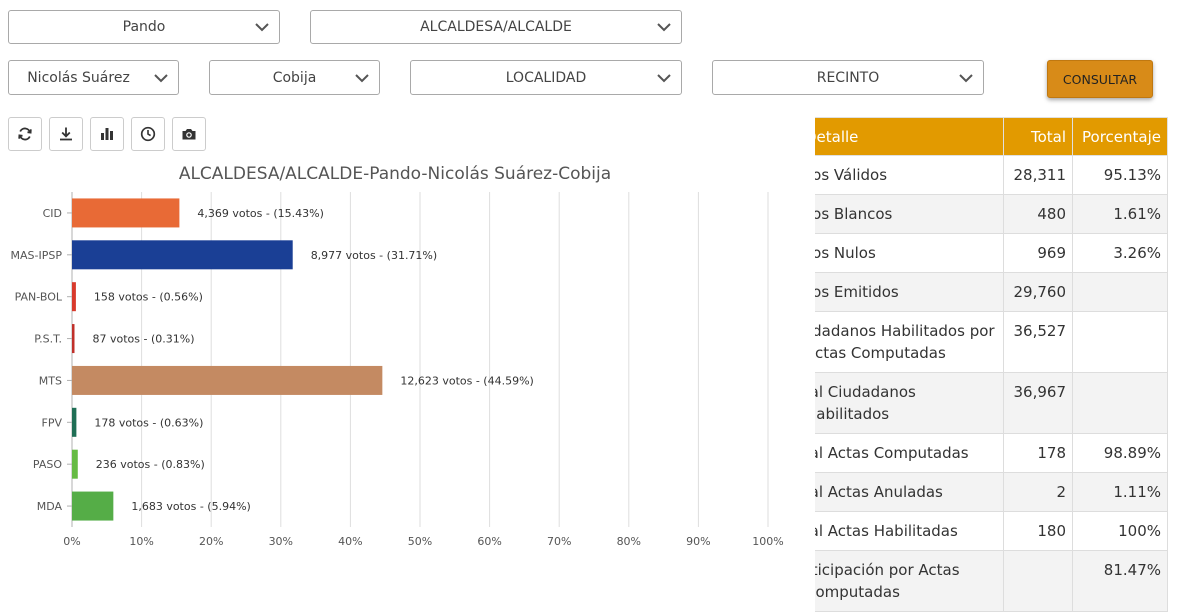 This screenshot has width=1194, height=612. What do you see at coordinates (1120, 175) in the screenshot?
I see `row-percentage: 95.13%` at bounding box center [1120, 175].